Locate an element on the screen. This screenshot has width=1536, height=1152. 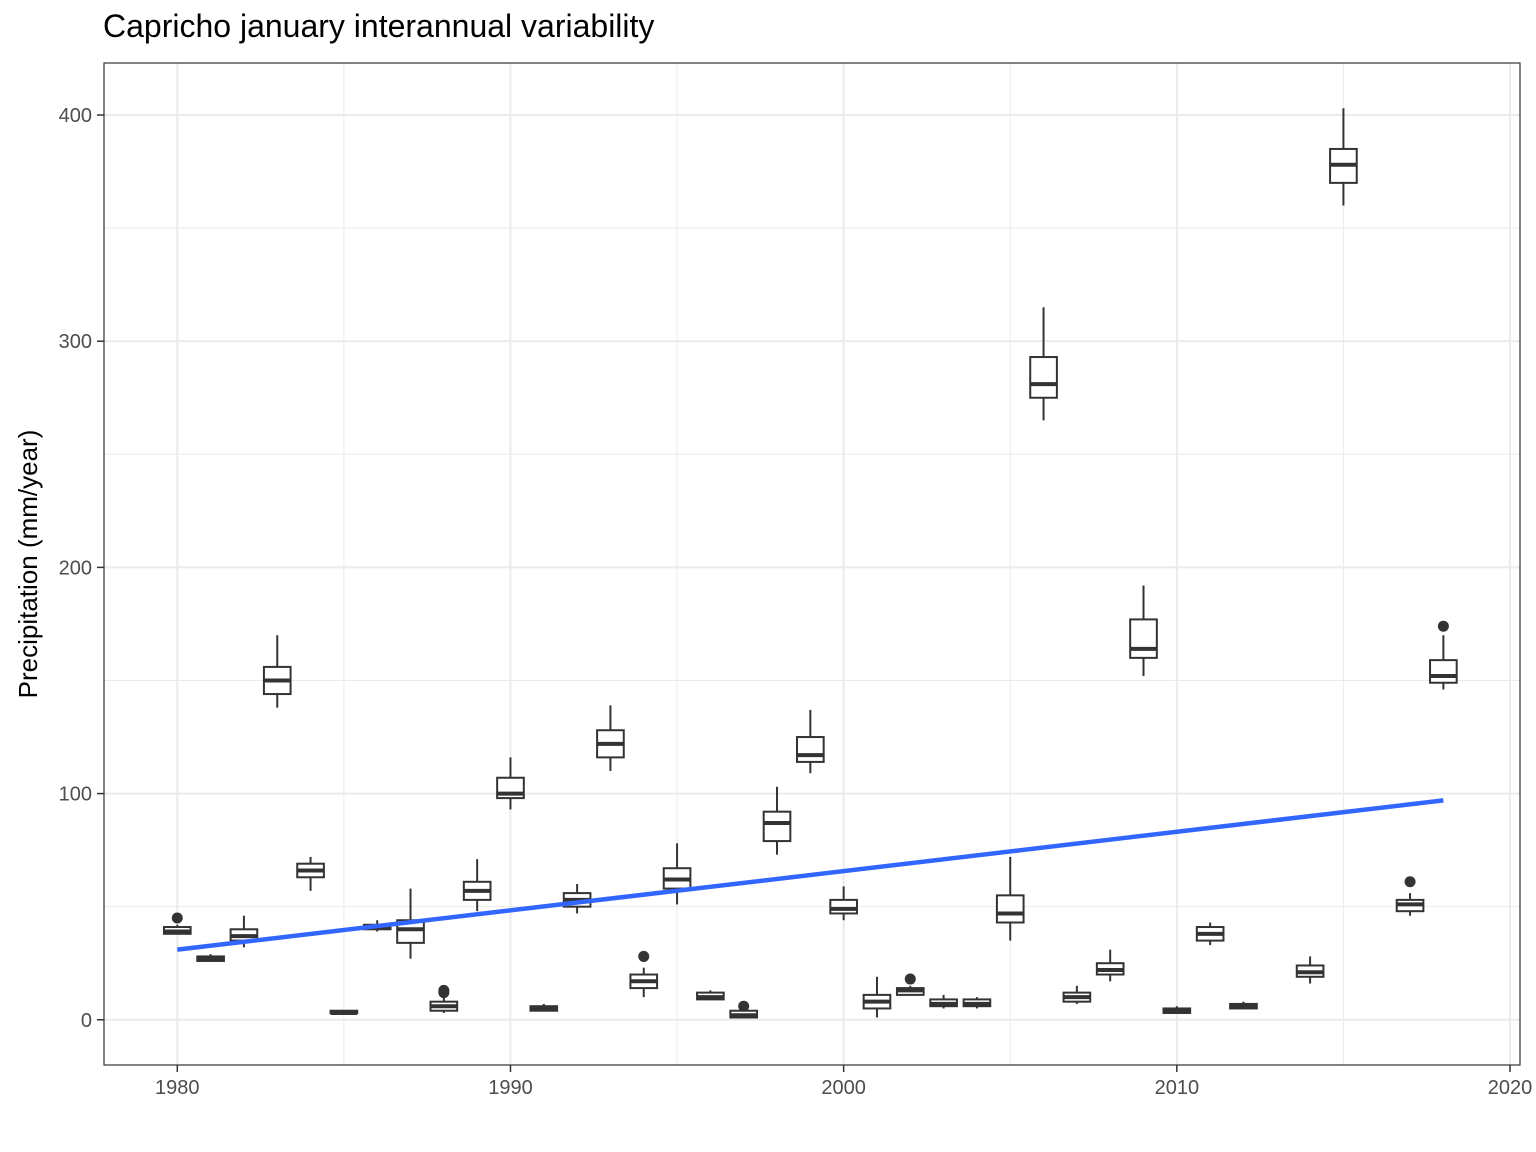
y-axis-title: Precipitation (mm/year) is located at coordinates (28, 564).